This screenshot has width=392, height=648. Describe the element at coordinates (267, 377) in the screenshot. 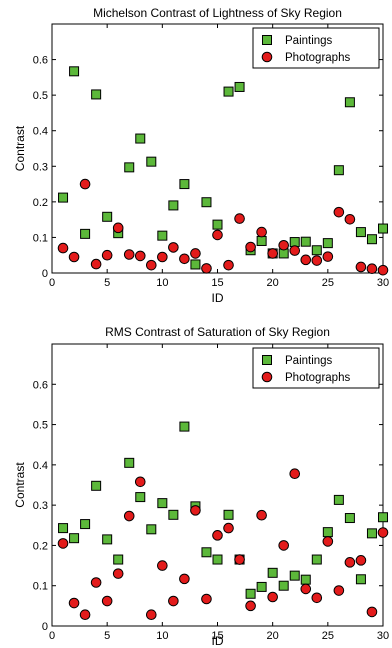

I see `legend-marker-photographs` at that location.